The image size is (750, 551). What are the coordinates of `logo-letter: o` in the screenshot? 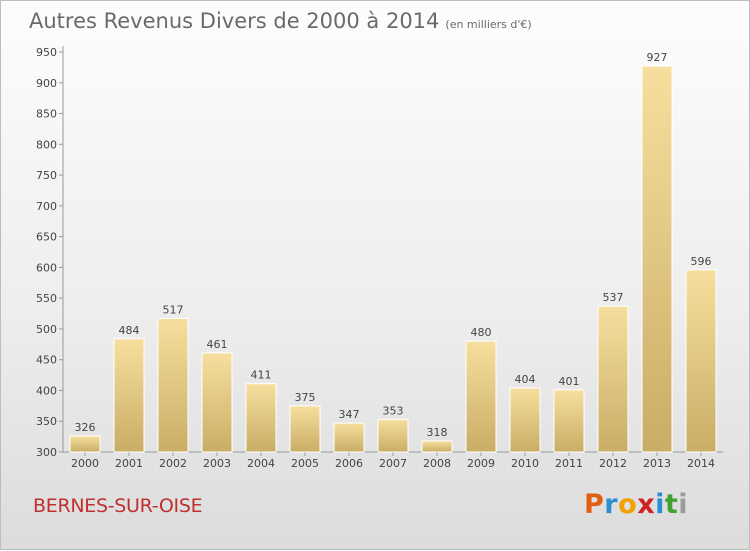 It's located at (628, 504).